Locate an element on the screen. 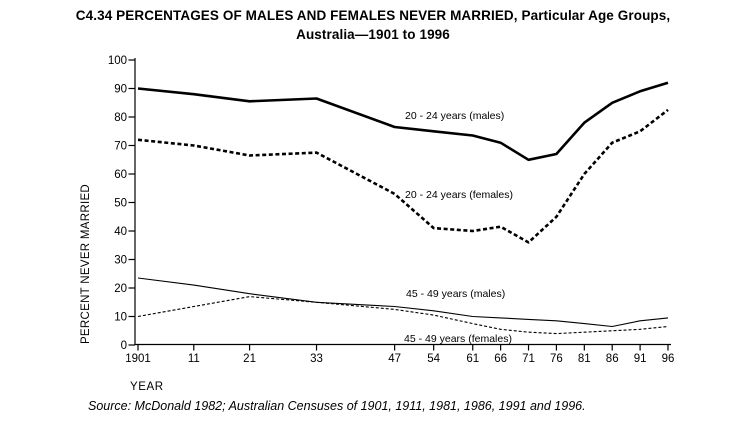  chart-title-line2: Australia—1901 to 1996 is located at coordinates (373, 34).